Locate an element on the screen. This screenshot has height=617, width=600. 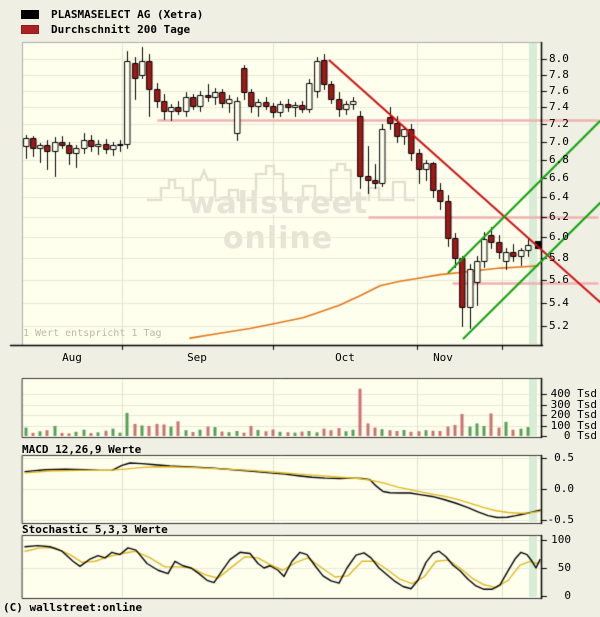
stochastic-axis-label: 0 is located at coordinates (567, 595).